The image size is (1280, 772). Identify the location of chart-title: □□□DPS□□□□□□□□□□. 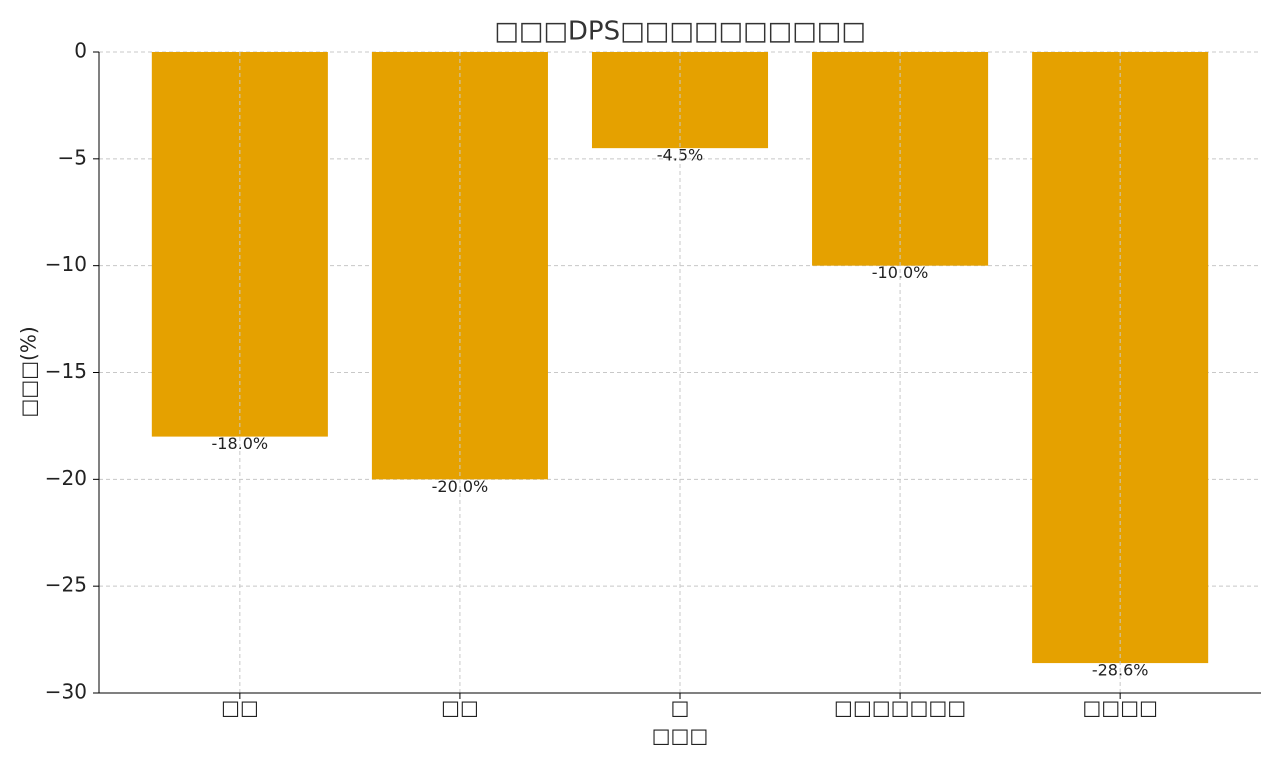
(680, 32).